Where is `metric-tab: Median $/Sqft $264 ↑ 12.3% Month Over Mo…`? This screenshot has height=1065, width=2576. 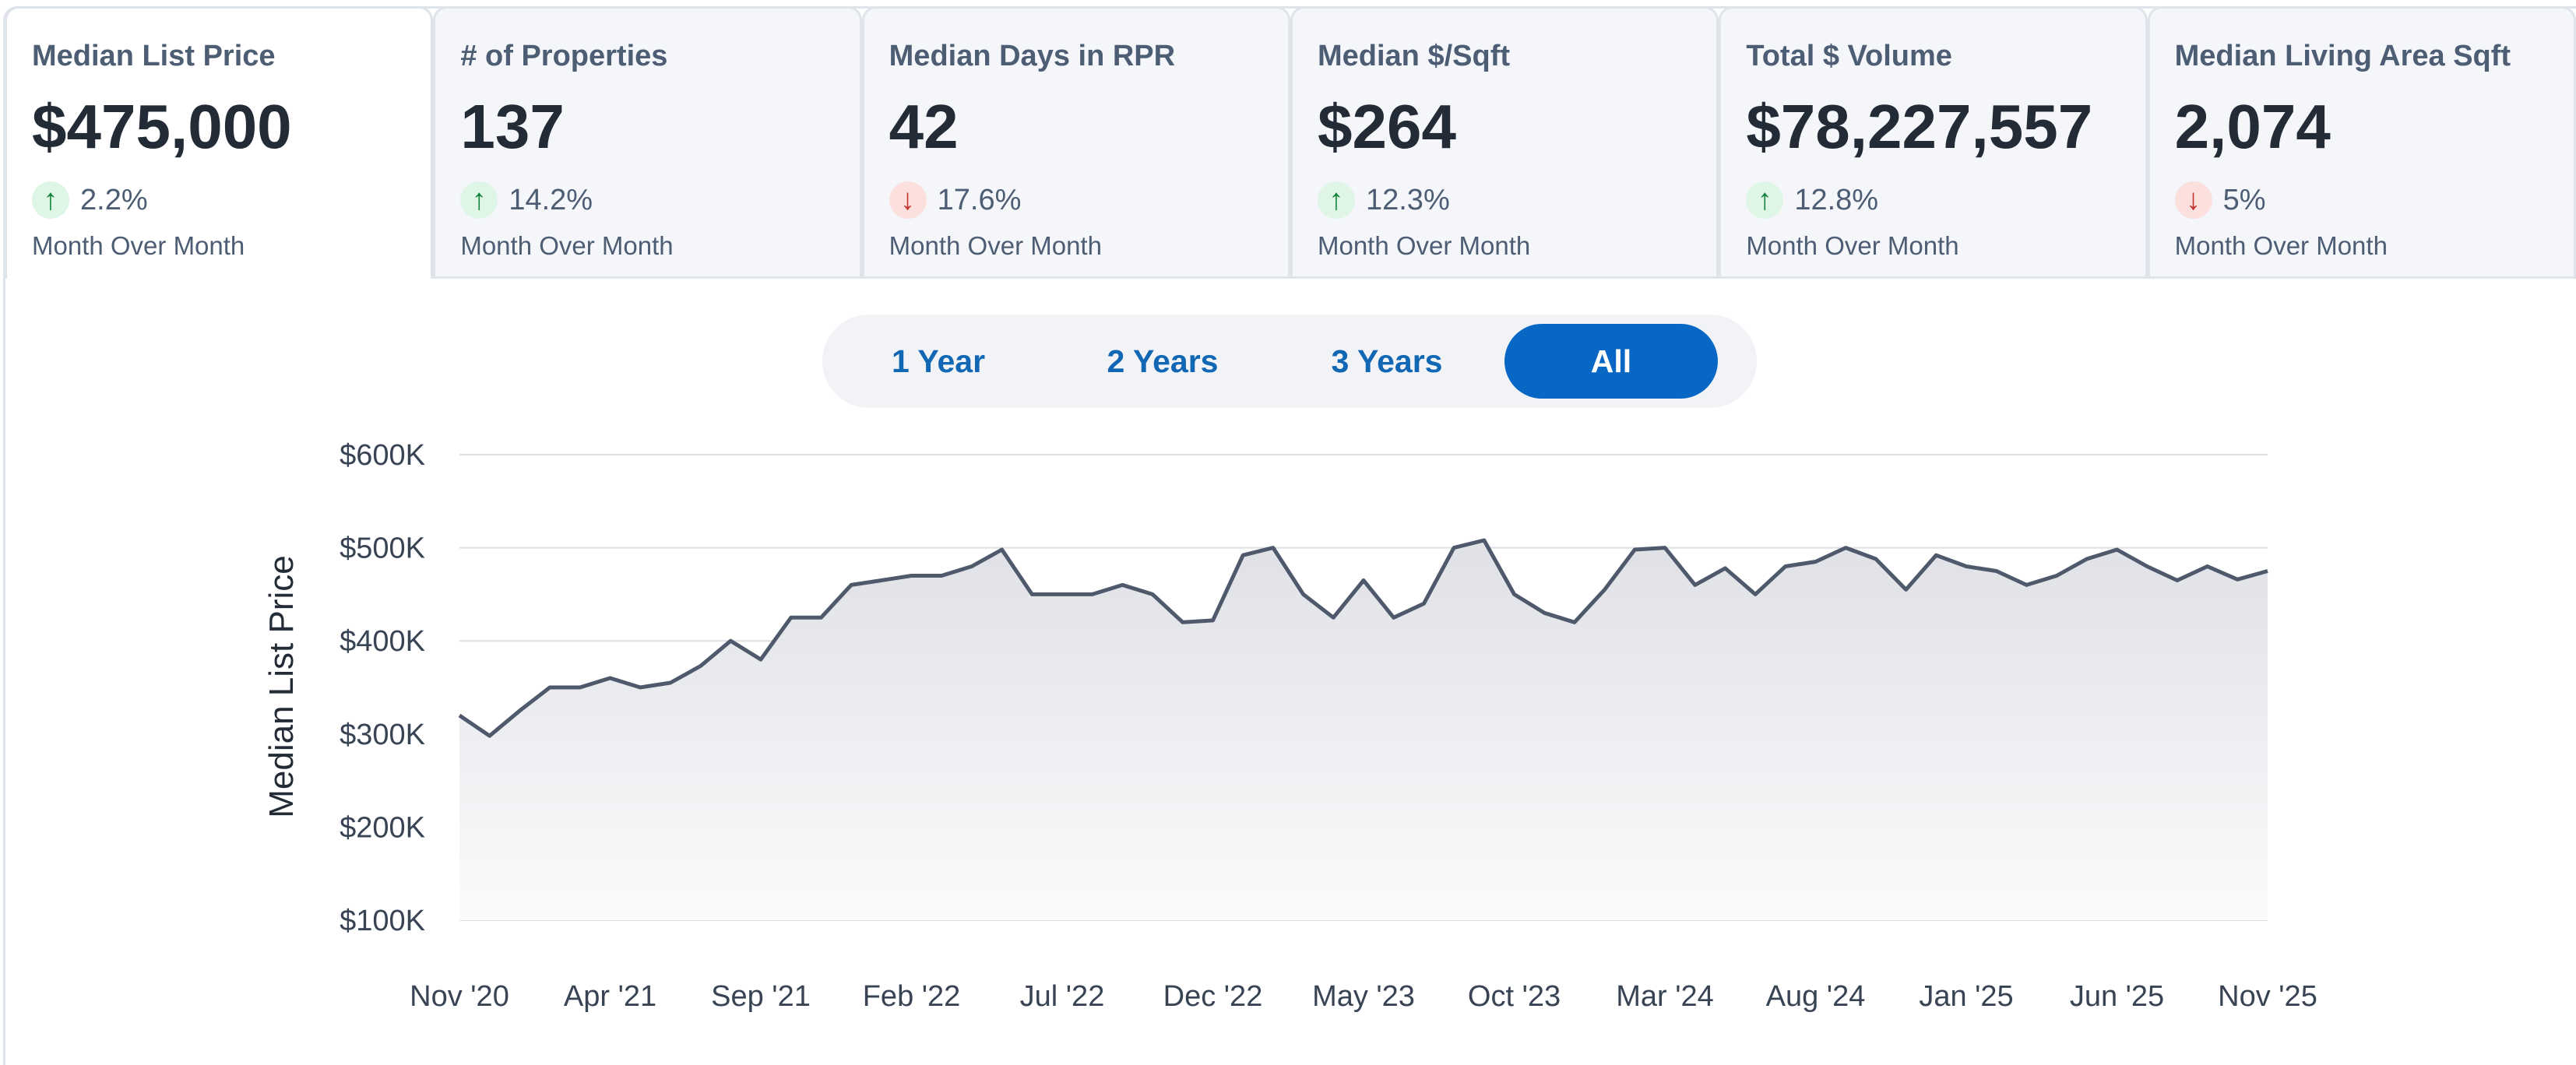
metric-tab: Median $/Sqft $264 ↑ 12.3% Month Over Mo… is located at coordinates (1504, 143).